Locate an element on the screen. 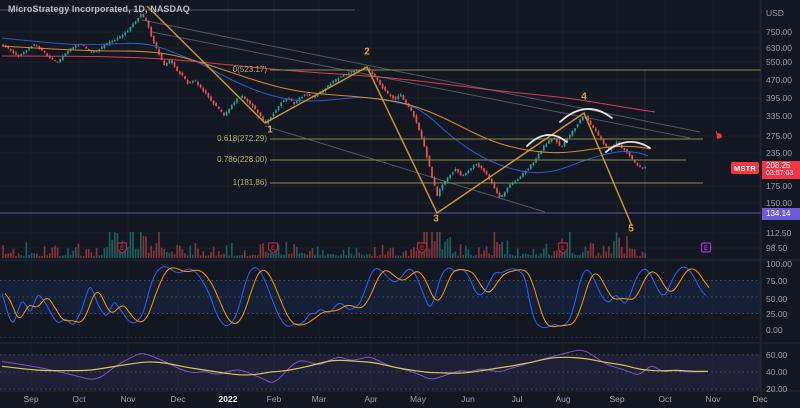  rsi-ma-line is located at coordinates (355, 366).